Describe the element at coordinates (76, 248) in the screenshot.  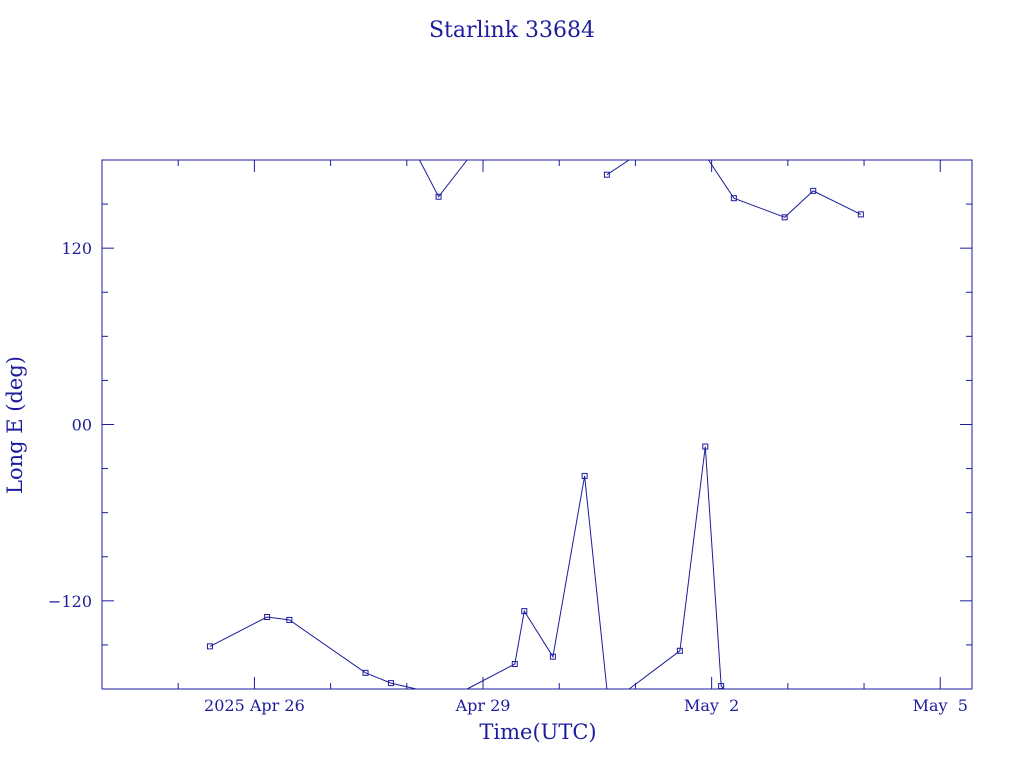
I see `y-tick-label: 120` at that location.